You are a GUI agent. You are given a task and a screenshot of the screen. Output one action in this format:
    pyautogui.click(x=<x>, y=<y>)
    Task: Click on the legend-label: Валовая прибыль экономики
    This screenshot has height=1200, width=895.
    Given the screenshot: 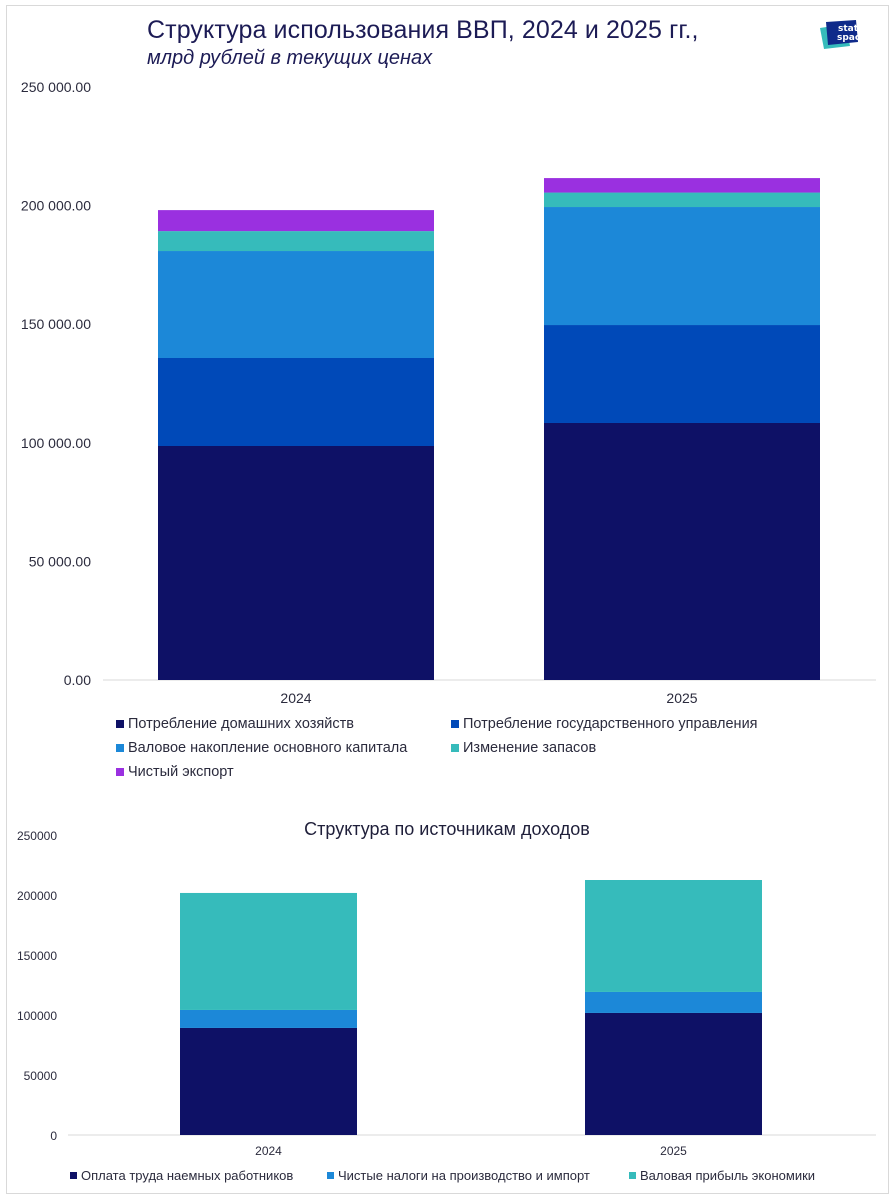 What is the action you would take?
    pyautogui.click(x=728, y=1175)
    